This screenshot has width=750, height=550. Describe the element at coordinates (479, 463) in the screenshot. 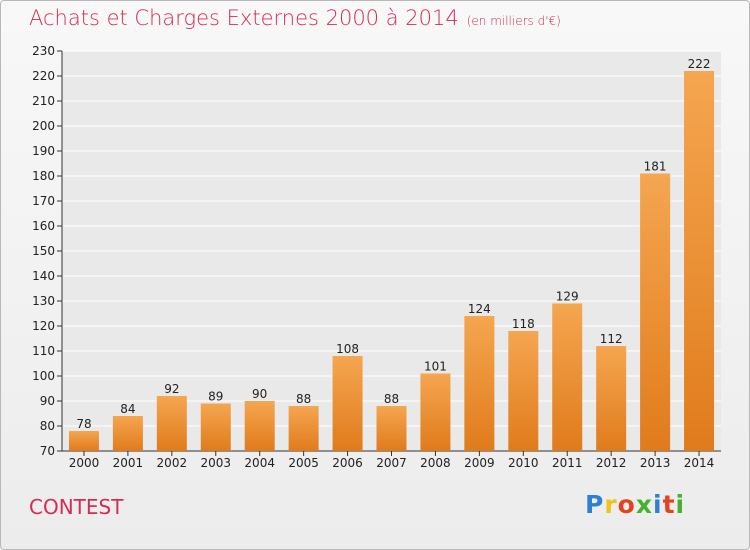

I see `x-tick-label: 2009` at that location.